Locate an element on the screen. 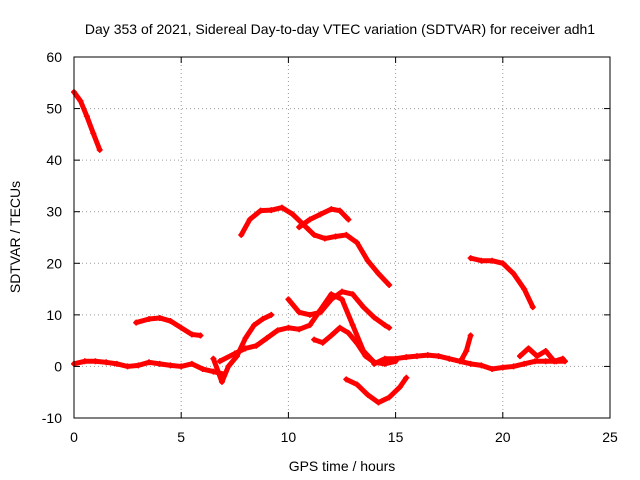  series-pass-n is located at coordinates (541, 355).